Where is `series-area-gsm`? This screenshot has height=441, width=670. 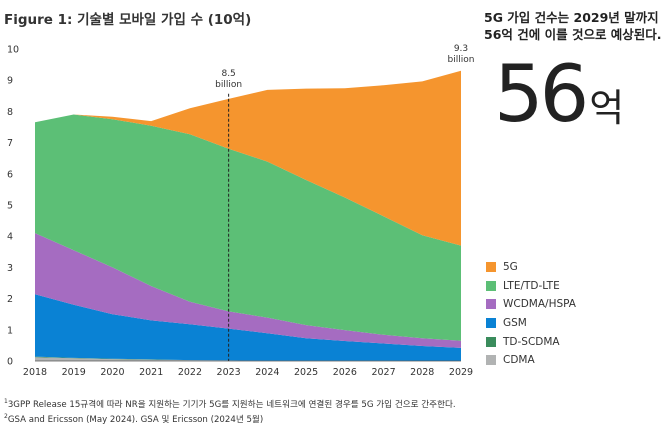
series-area-gsm is located at coordinates (248, 327).